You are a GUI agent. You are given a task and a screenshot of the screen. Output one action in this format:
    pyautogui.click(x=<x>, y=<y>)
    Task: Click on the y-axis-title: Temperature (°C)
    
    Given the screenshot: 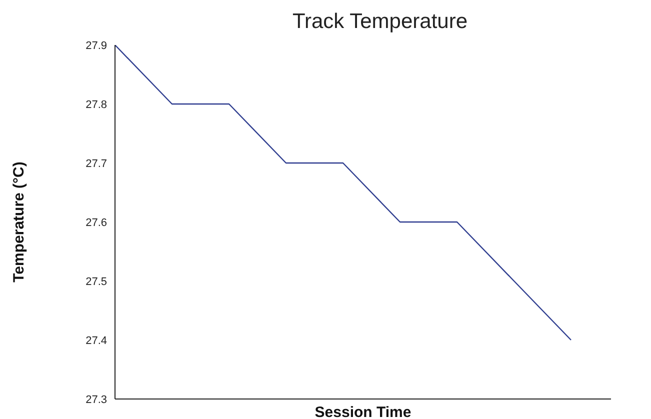 What is the action you would take?
    pyautogui.click(x=19, y=222)
    